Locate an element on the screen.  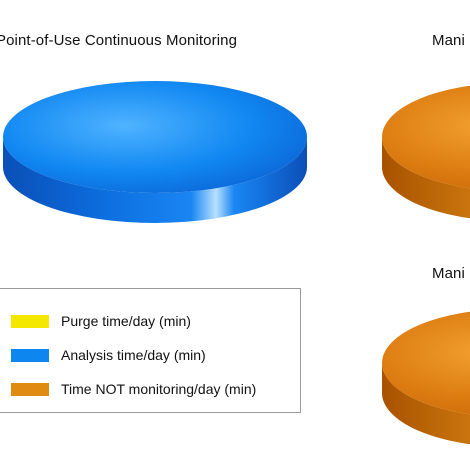
pie-slice-analysis-time-day-min-side is located at coordinates (155, 180).